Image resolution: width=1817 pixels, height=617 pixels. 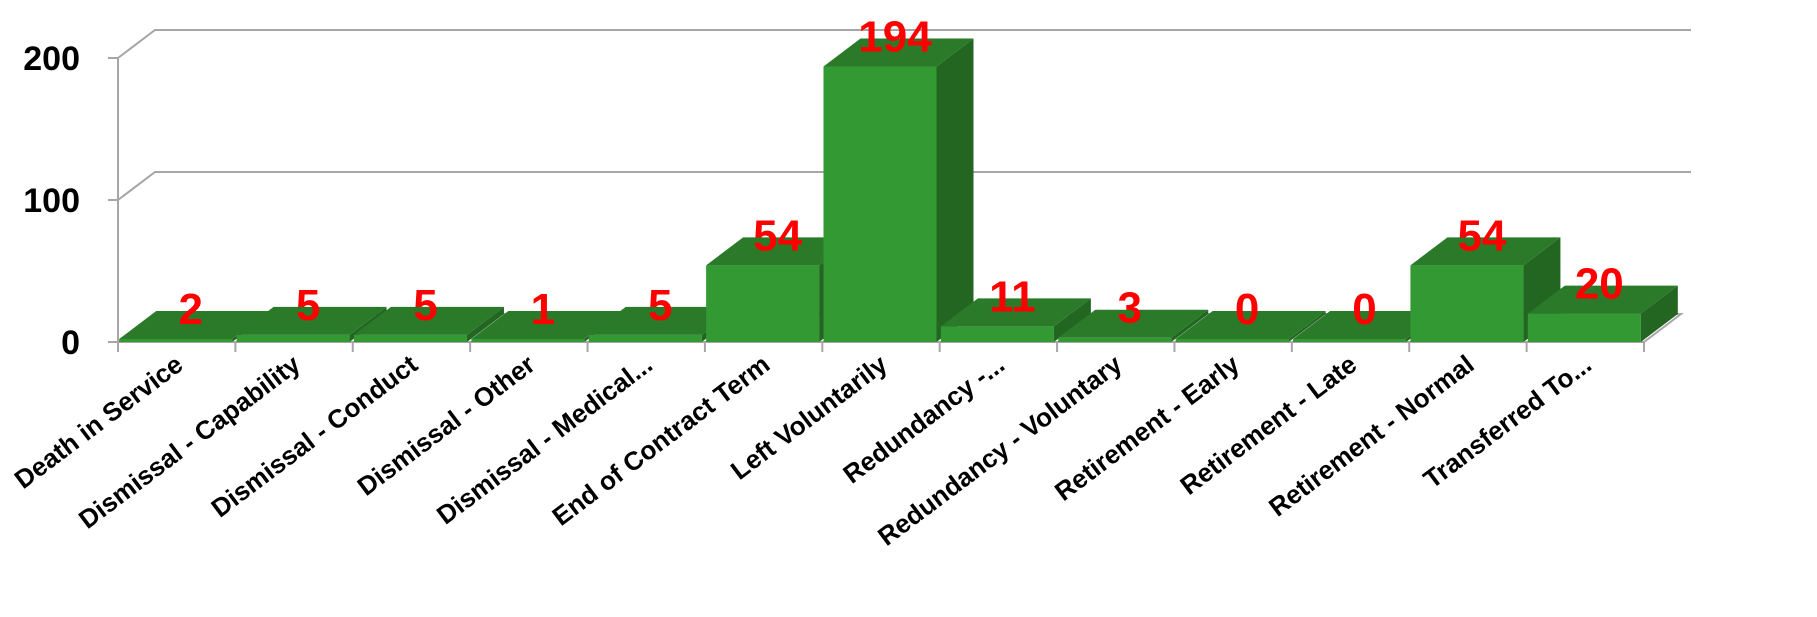 I want to click on data-label: 3, so click(x=1130, y=308).